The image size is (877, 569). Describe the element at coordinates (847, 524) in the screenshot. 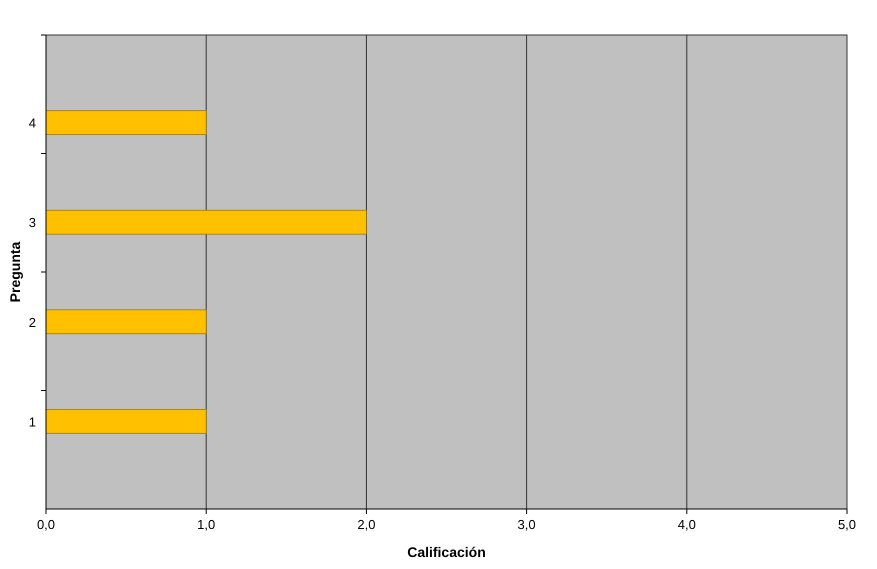

I see `x-tick-label: 5,0` at that location.